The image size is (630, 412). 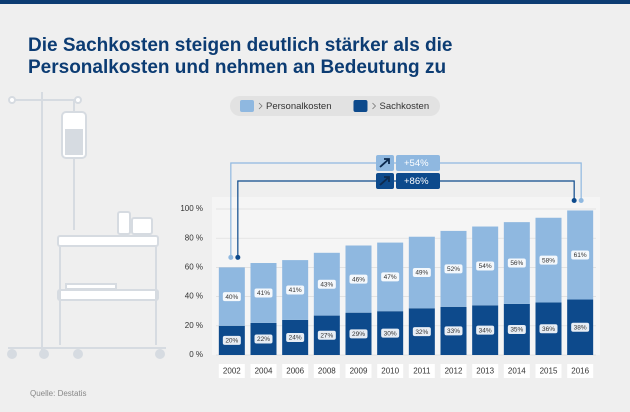 I want to click on y-tick-label: 60 %, so click(x=194, y=267).